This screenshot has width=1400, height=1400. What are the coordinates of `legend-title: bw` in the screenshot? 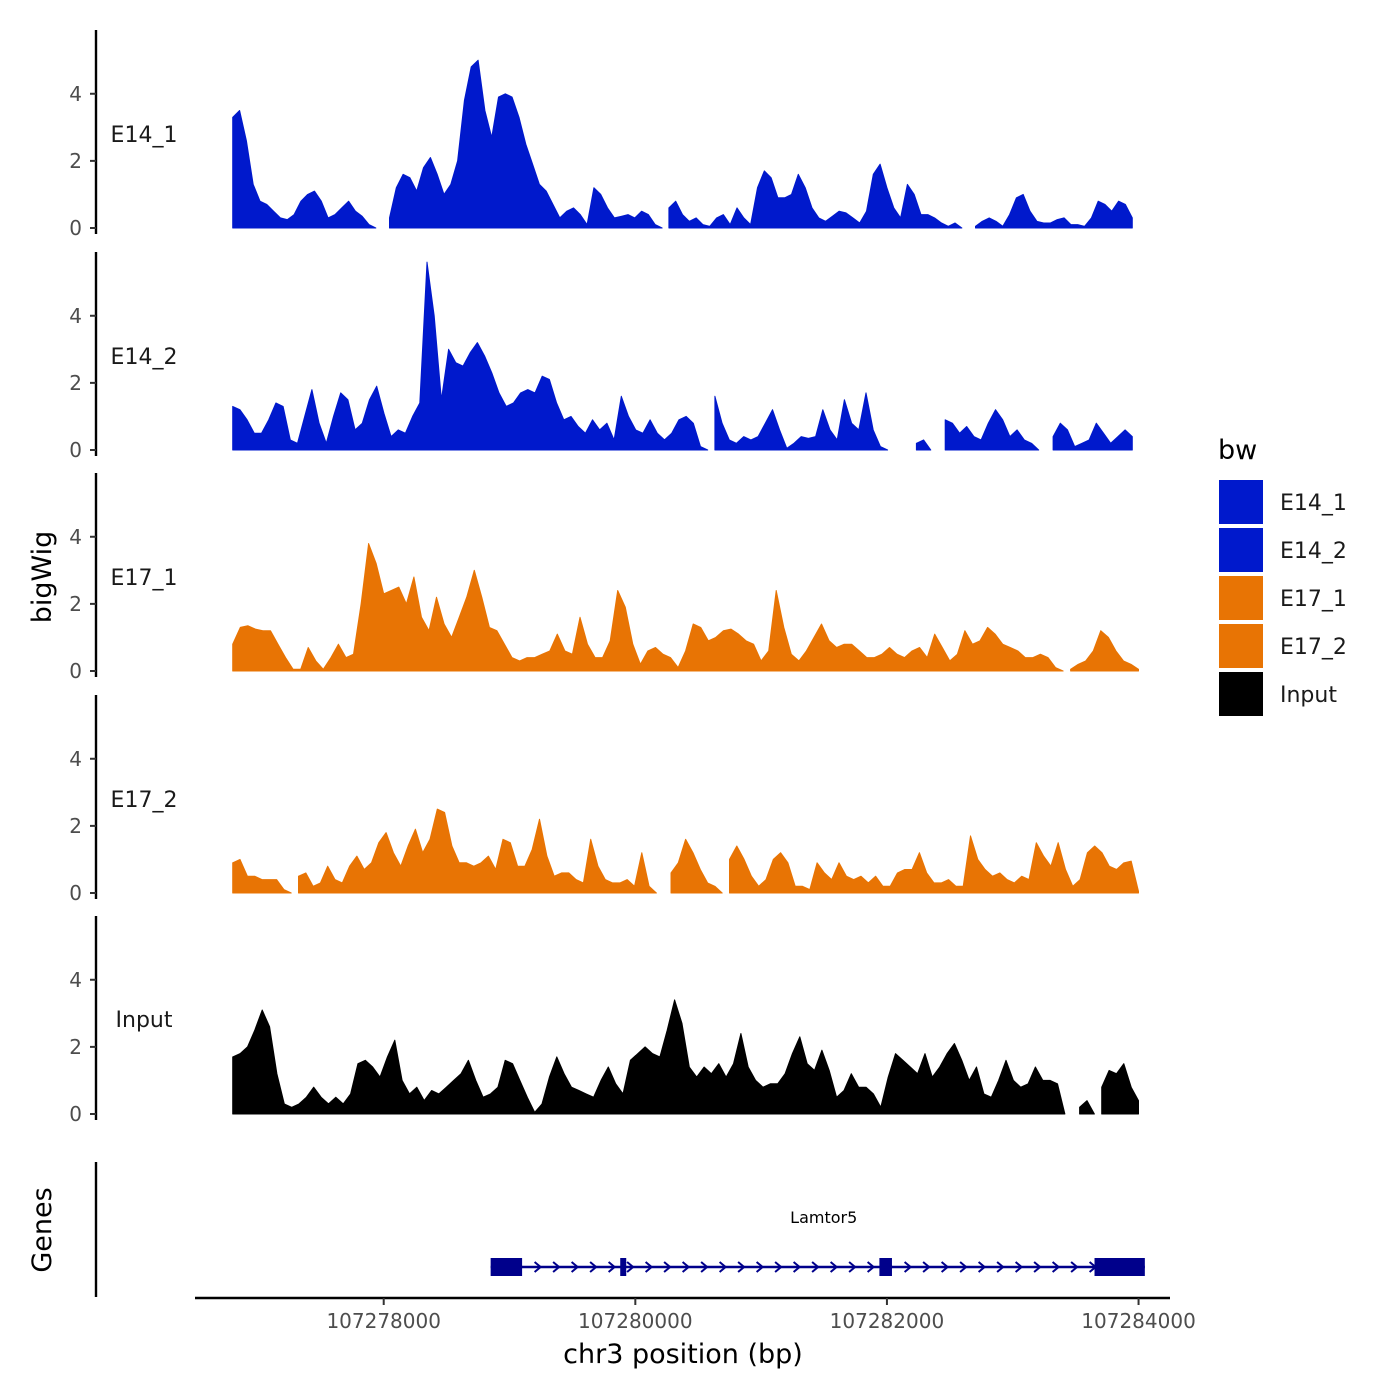 It's located at (1237, 450).